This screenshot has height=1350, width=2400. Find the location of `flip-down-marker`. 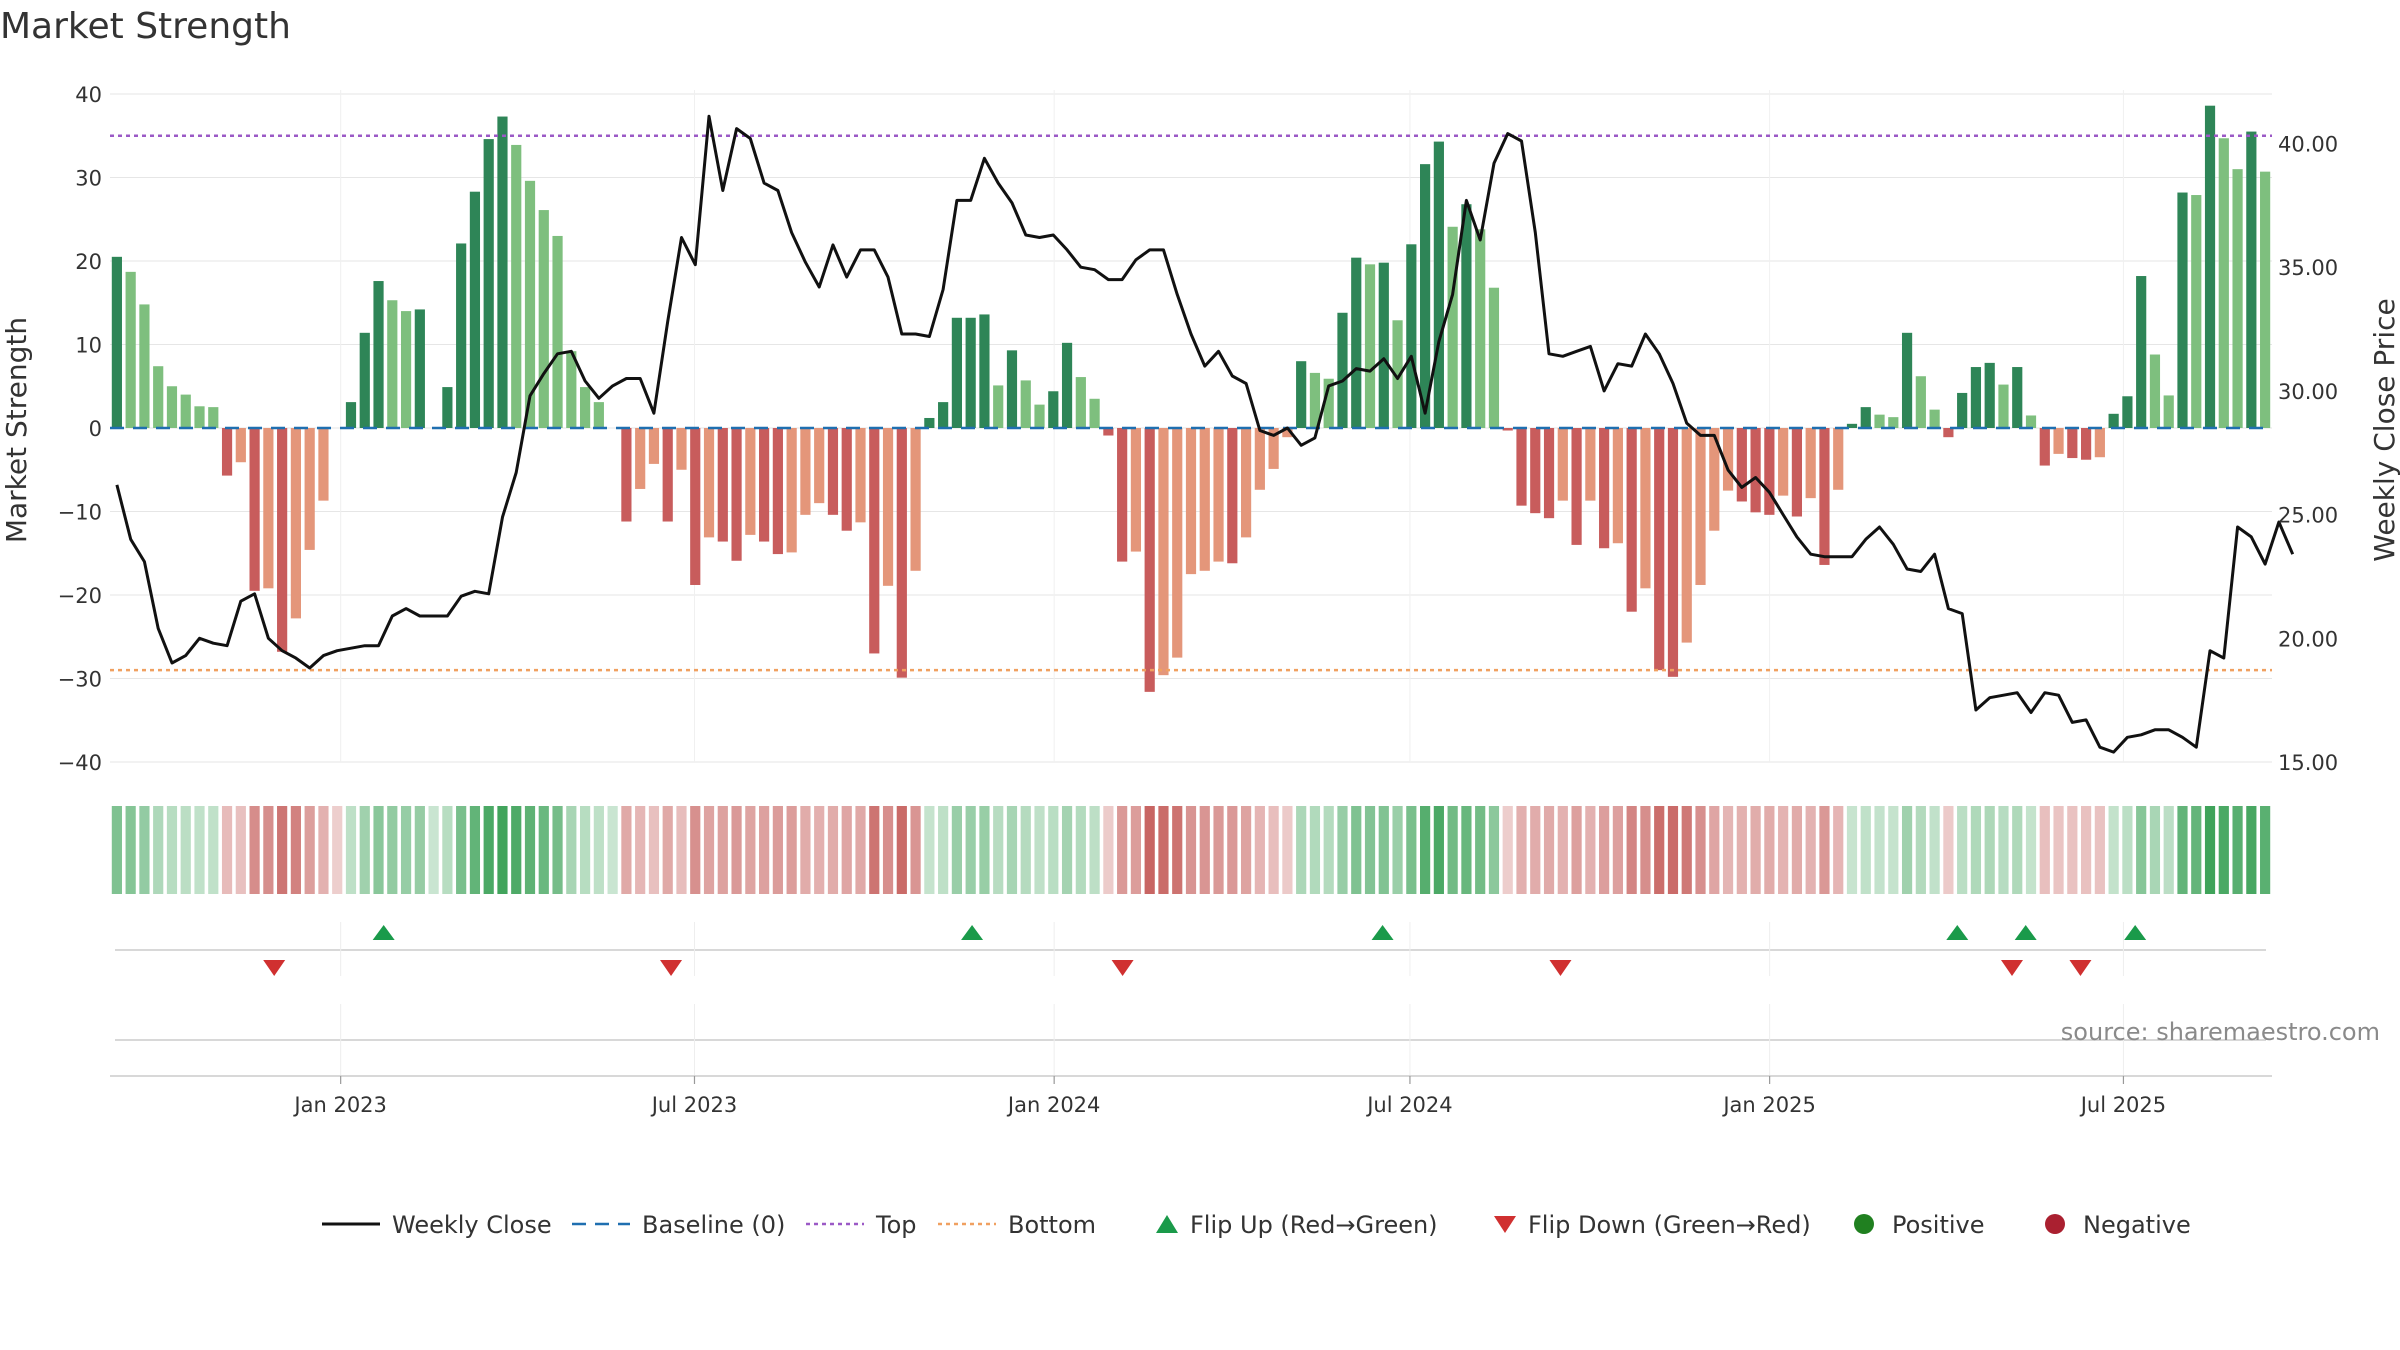

flip-down-marker is located at coordinates (2080, 968).